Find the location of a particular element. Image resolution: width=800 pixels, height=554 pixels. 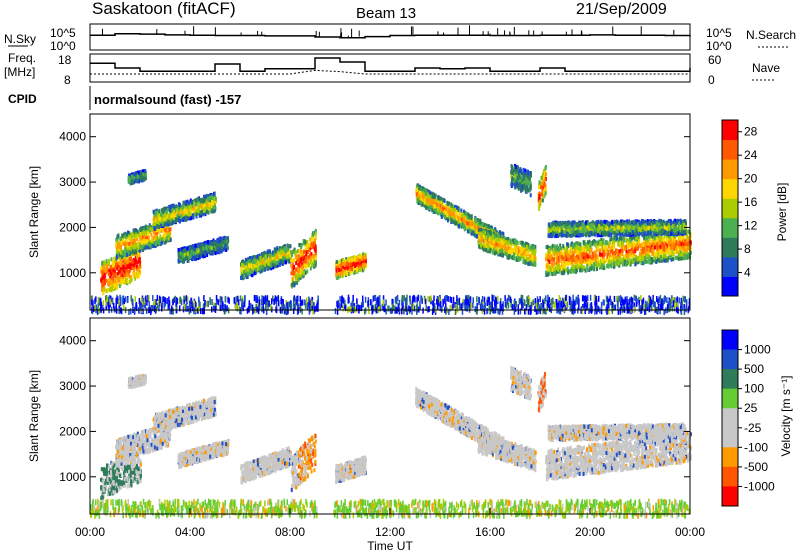

freq-label: Freq. is located at coordinates (22, 58).